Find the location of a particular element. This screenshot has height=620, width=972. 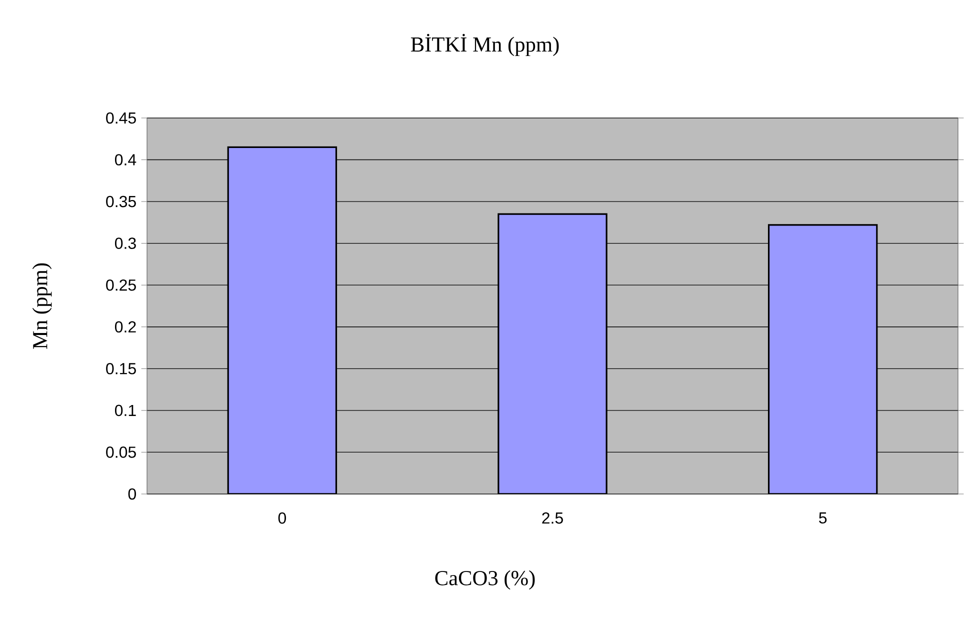

y-tick-label: 0.35 is located at coordinates (121, 202).